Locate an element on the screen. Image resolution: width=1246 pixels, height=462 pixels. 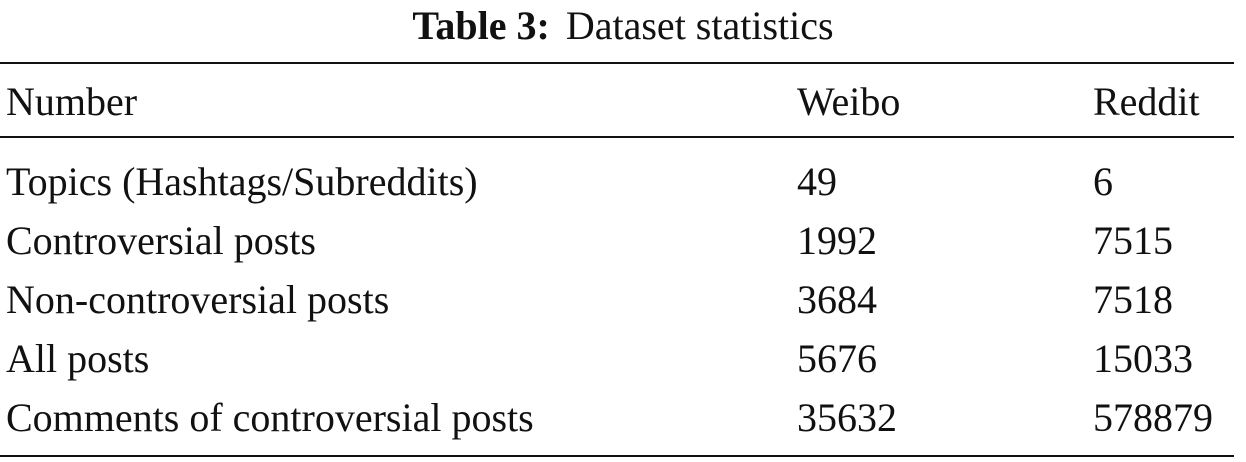
reddit-value: 6 is located at coordinates (1103, 181).